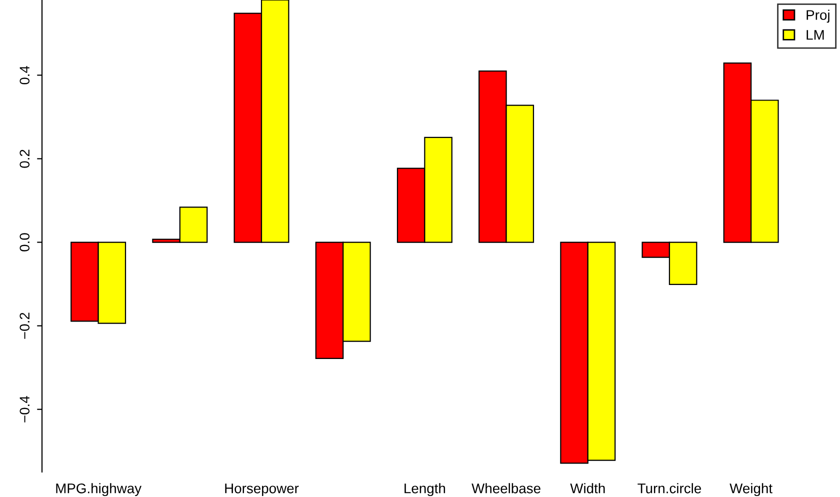  I want to click on x-tick-label: Length, so click(425, 489).